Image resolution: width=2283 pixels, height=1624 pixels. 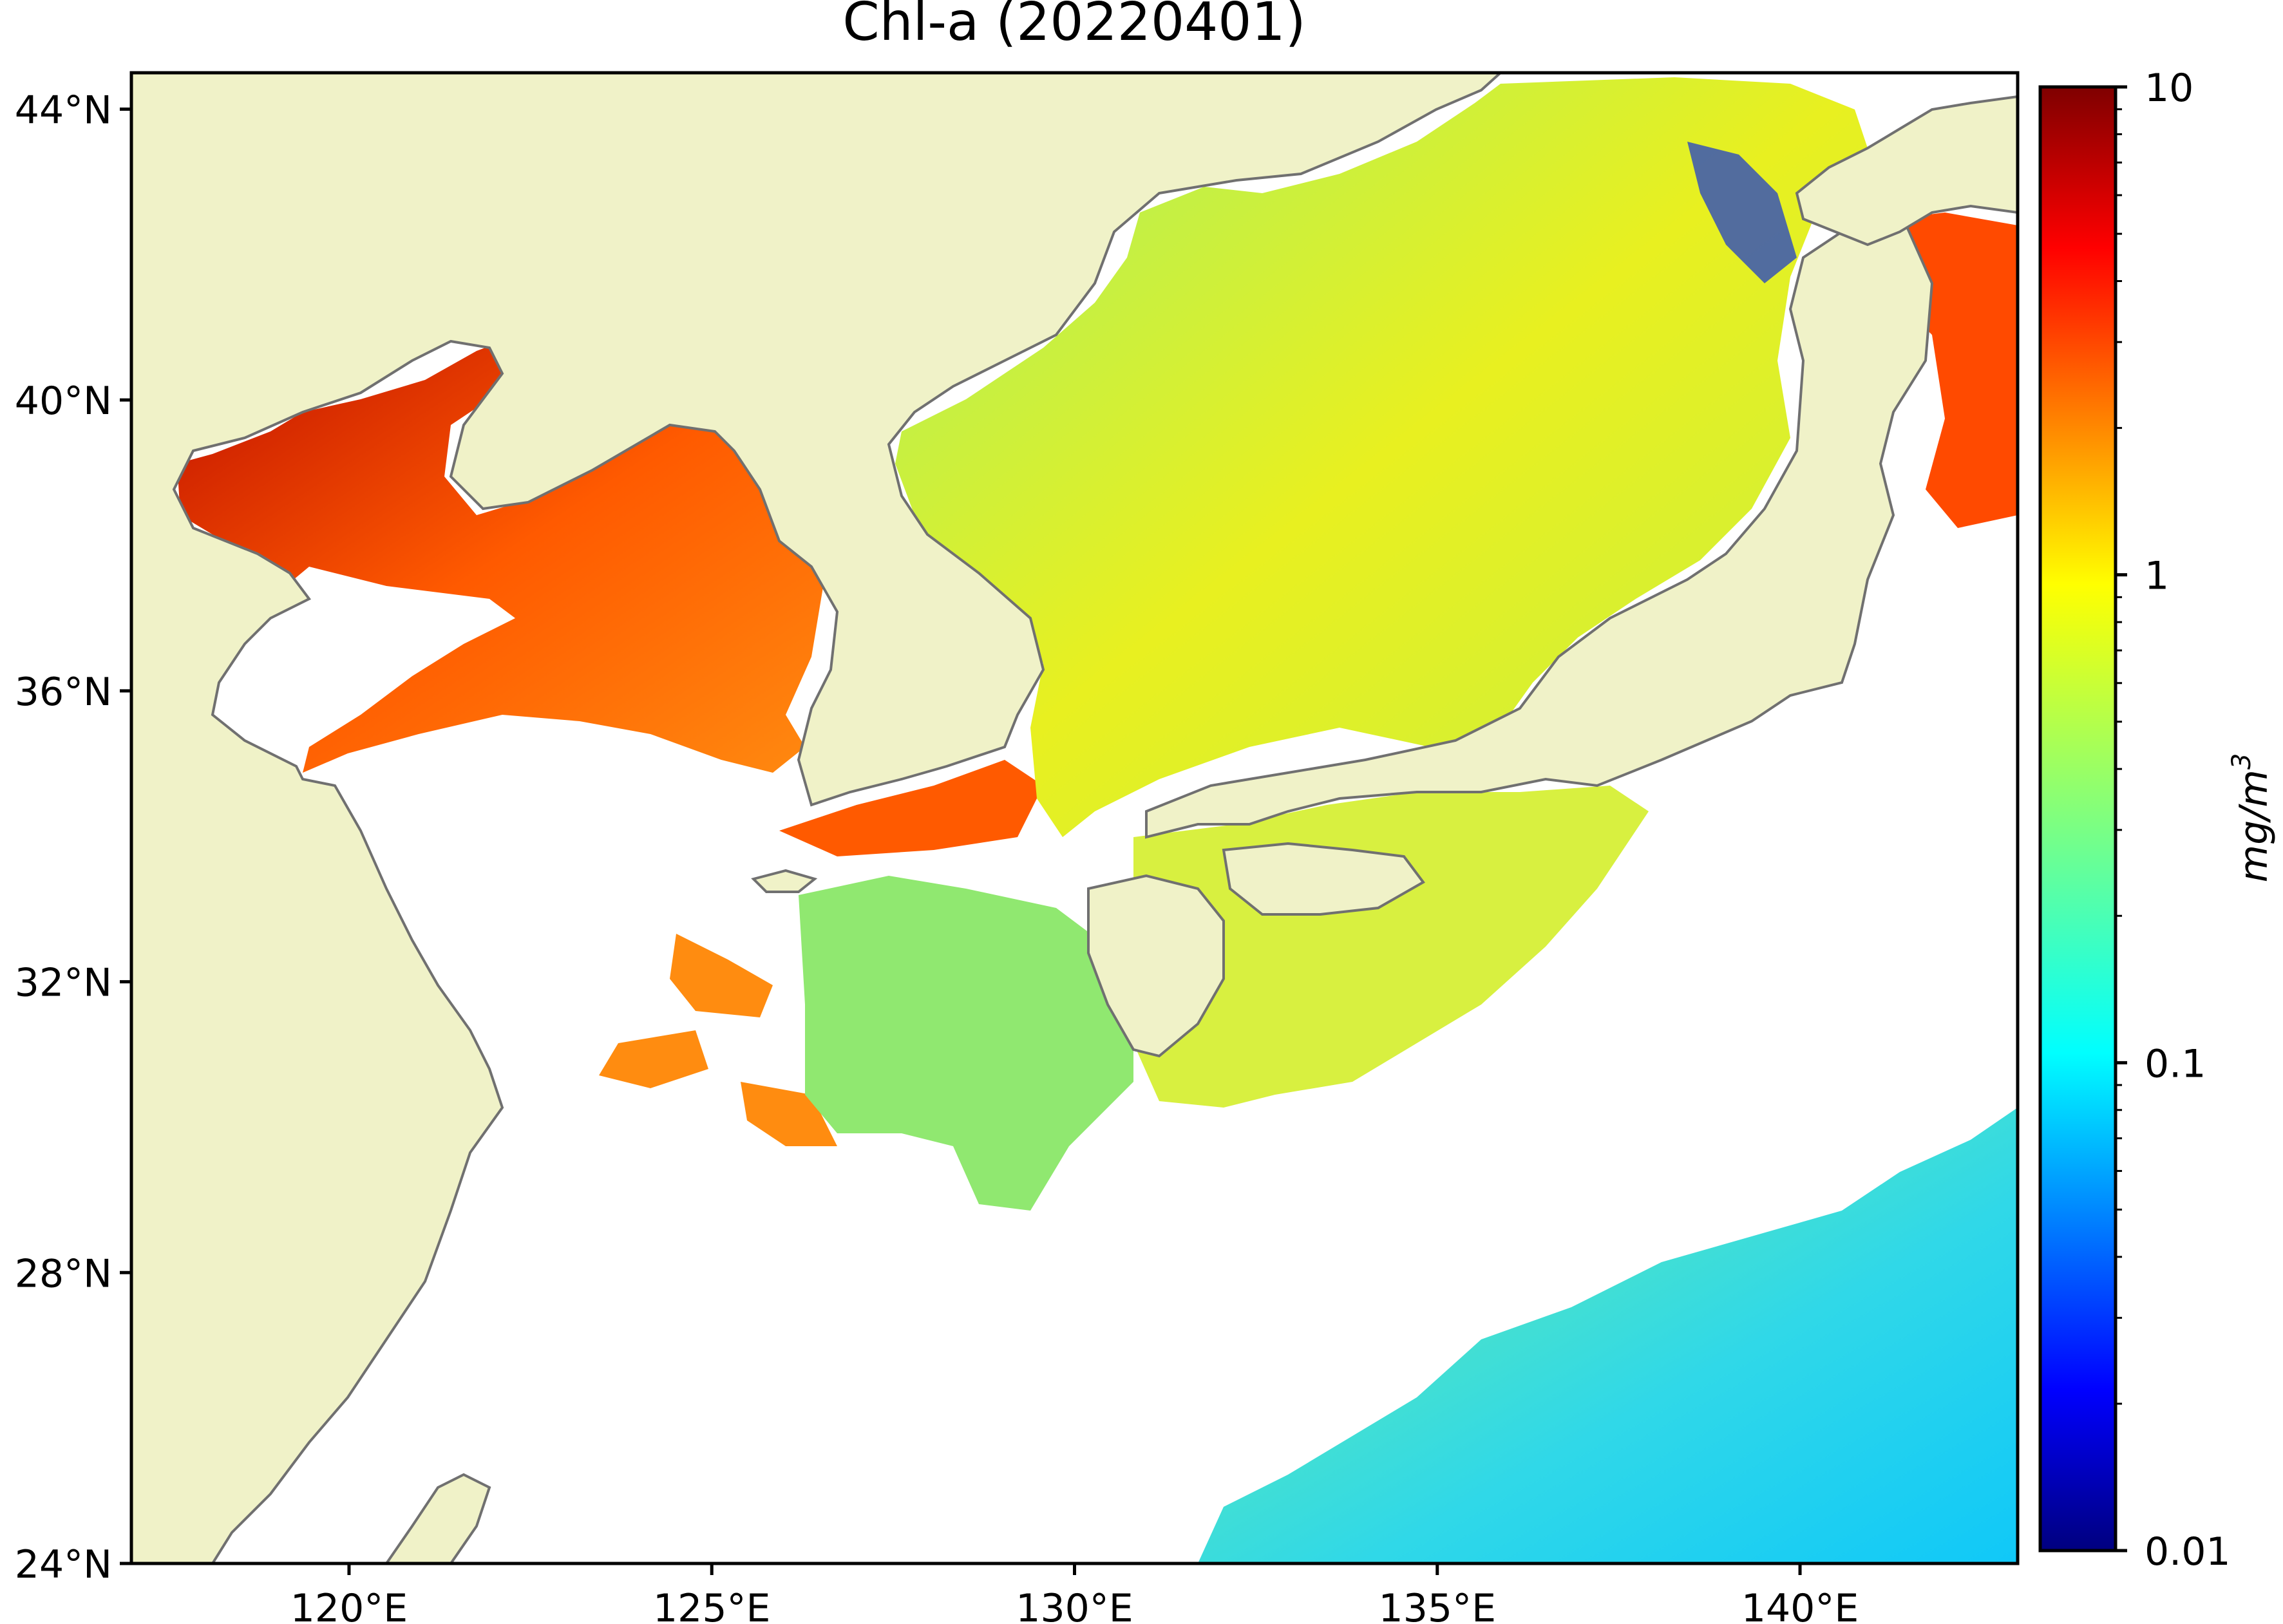 What do you see at coordinates (1539, 531) in the screenshot?
I see `japan-honshu-land` at bounding box center [1539, 531].